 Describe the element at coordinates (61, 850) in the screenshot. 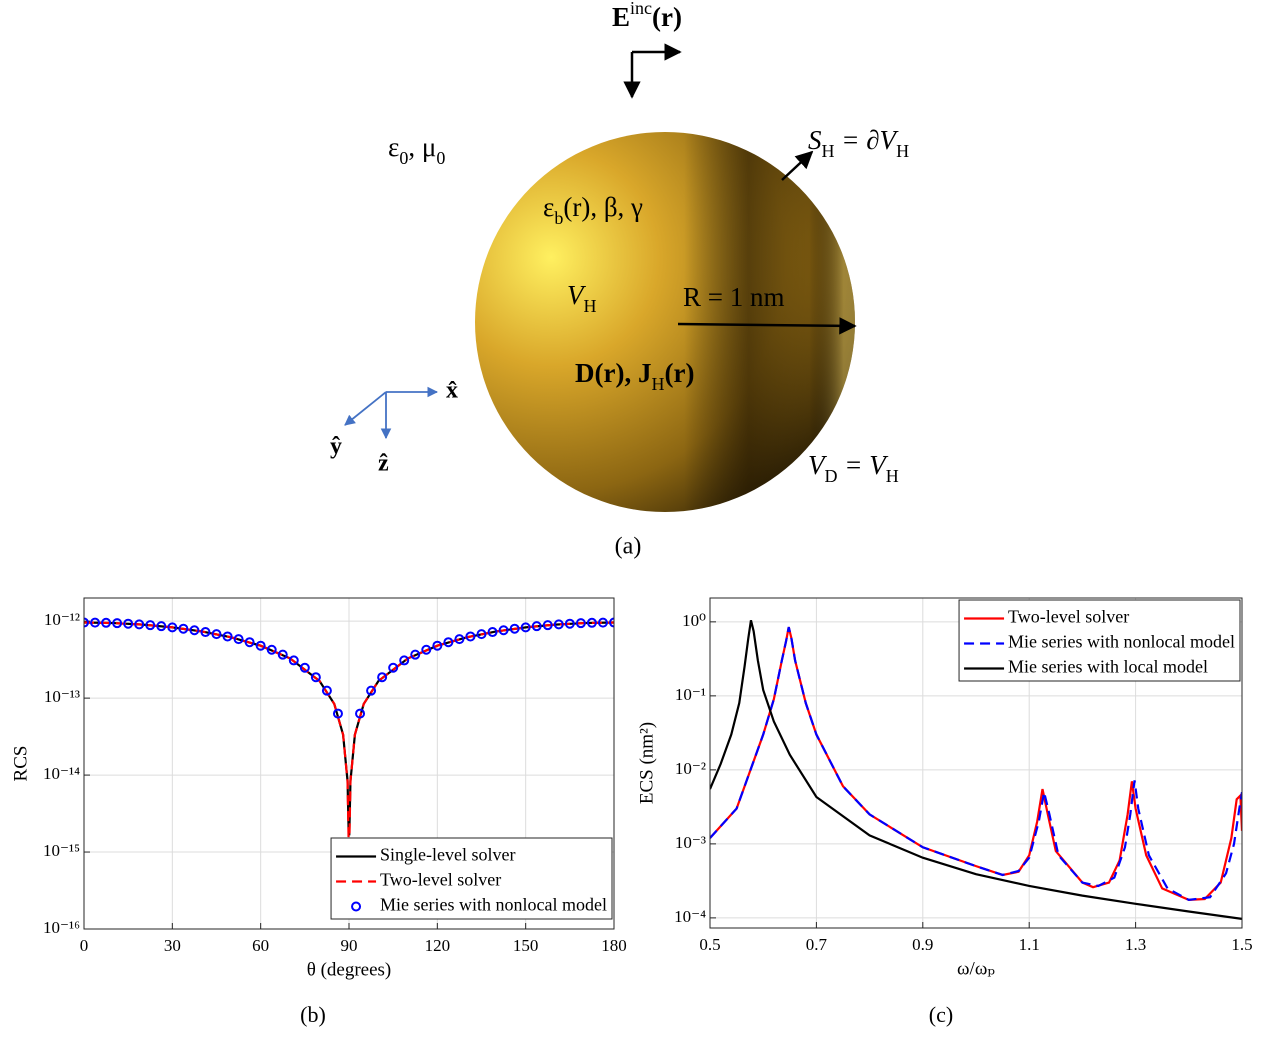

I see `y-tick-label: 10⁻¹⁵` at that location.